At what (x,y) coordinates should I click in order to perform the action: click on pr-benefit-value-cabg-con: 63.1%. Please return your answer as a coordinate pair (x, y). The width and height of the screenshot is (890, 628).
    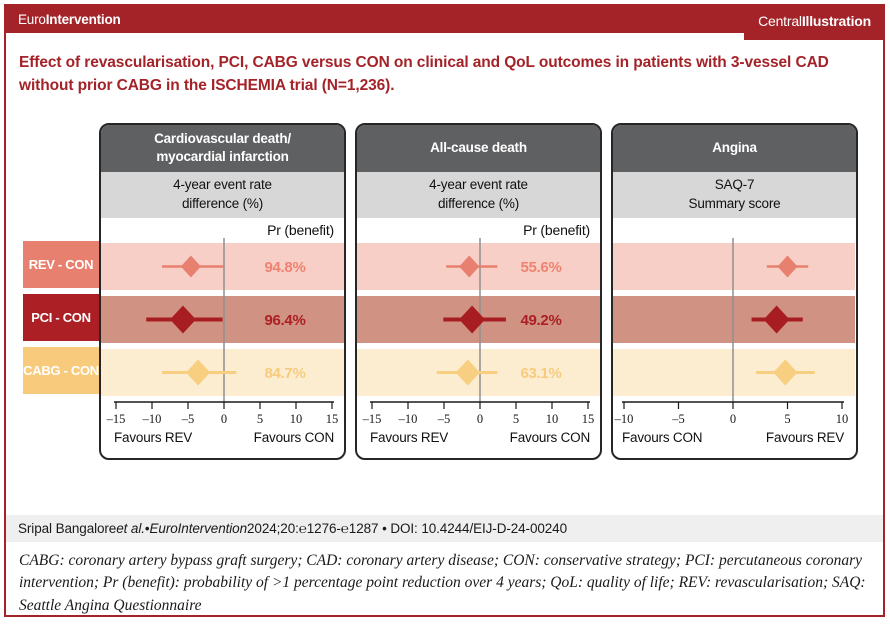
    Looking at the image, I should click on (540, 373).